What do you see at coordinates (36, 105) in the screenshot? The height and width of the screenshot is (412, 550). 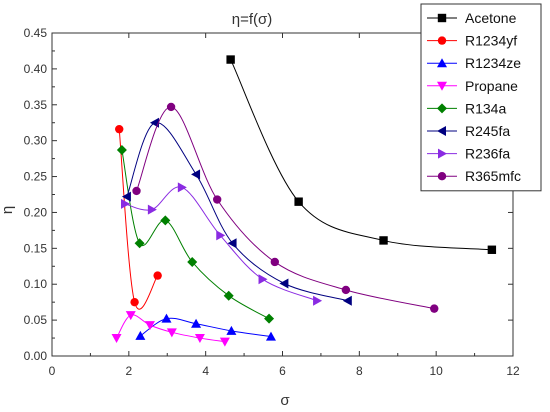 I see `y-tick-label: 0.35` at bounding box center [36, 105].